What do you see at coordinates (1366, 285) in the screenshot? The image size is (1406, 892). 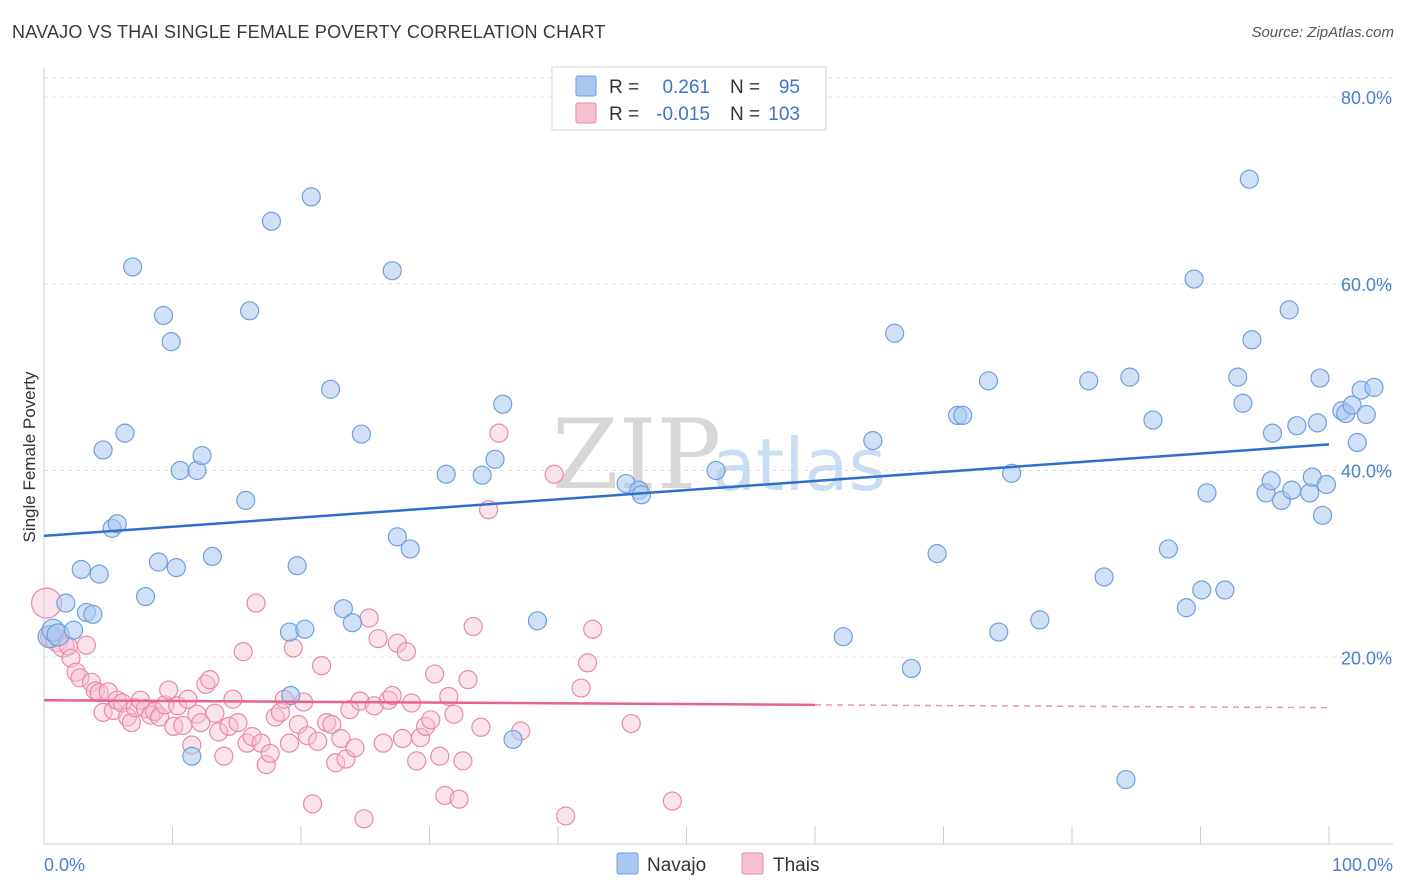 I see `y-tick-label-60: 60.0%` at bounding box center [1366, 285].